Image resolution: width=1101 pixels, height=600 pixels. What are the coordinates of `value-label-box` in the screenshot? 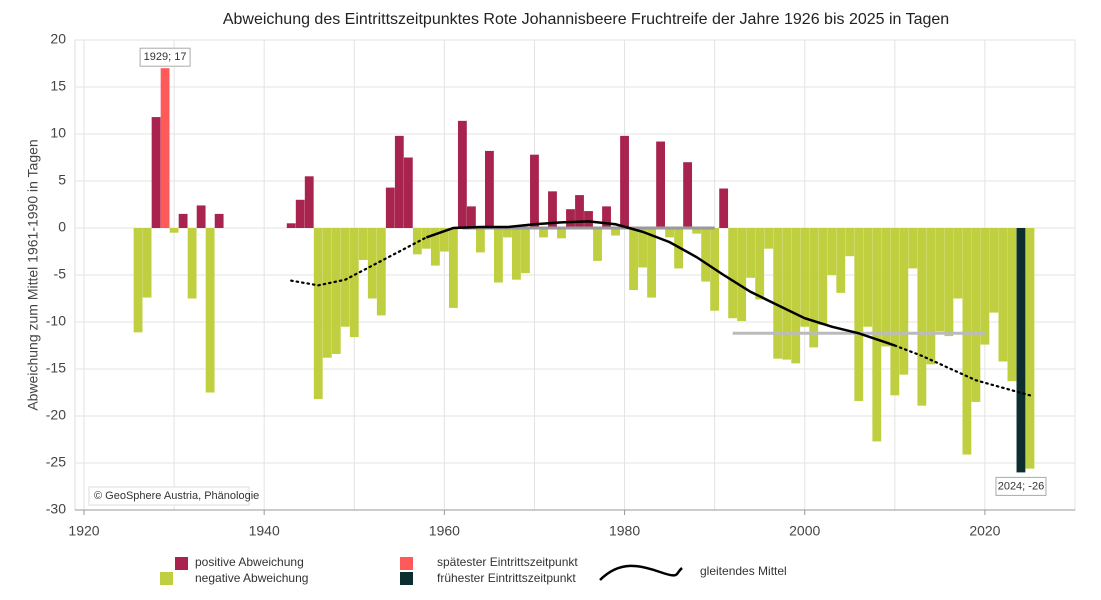 It's located at (165, 57).